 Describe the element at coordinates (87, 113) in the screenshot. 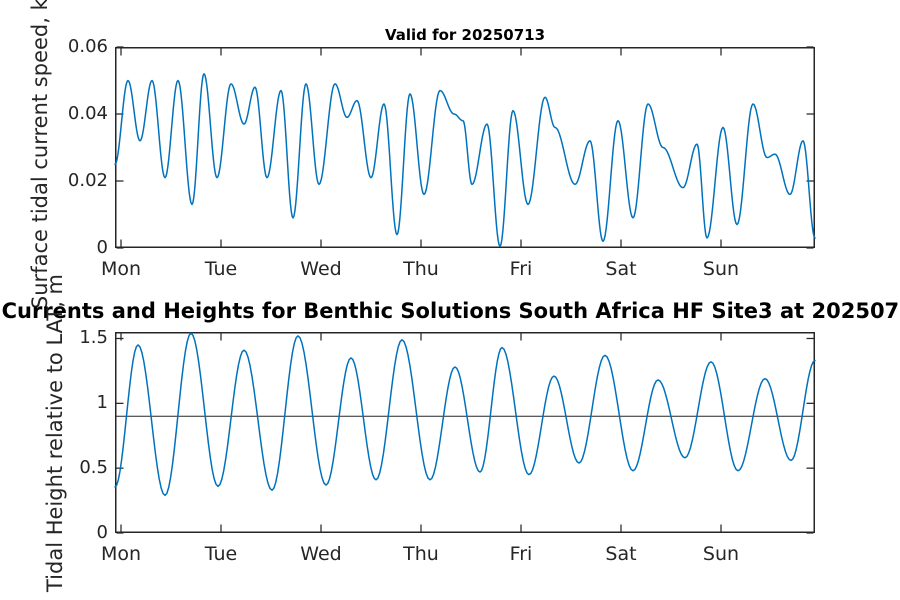

I see `y-tick-label: 0.04` at that location.